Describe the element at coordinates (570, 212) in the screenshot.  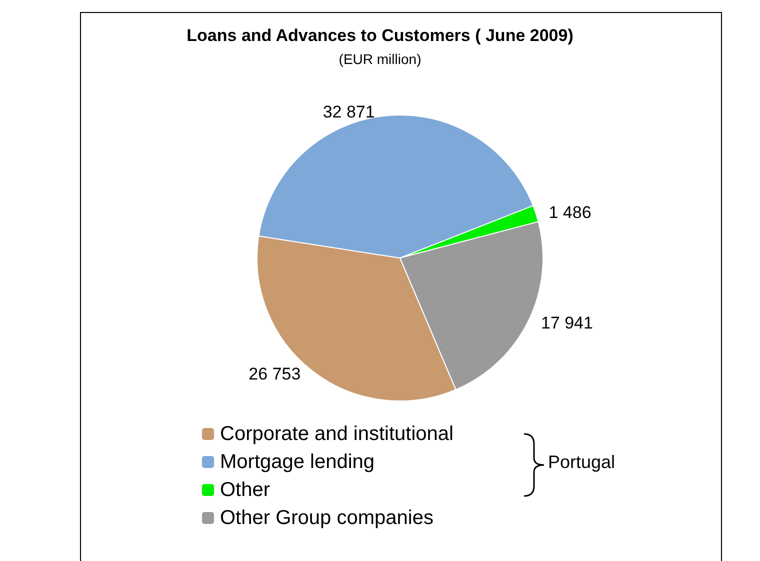
I see `data-label: 1 486` at that location.